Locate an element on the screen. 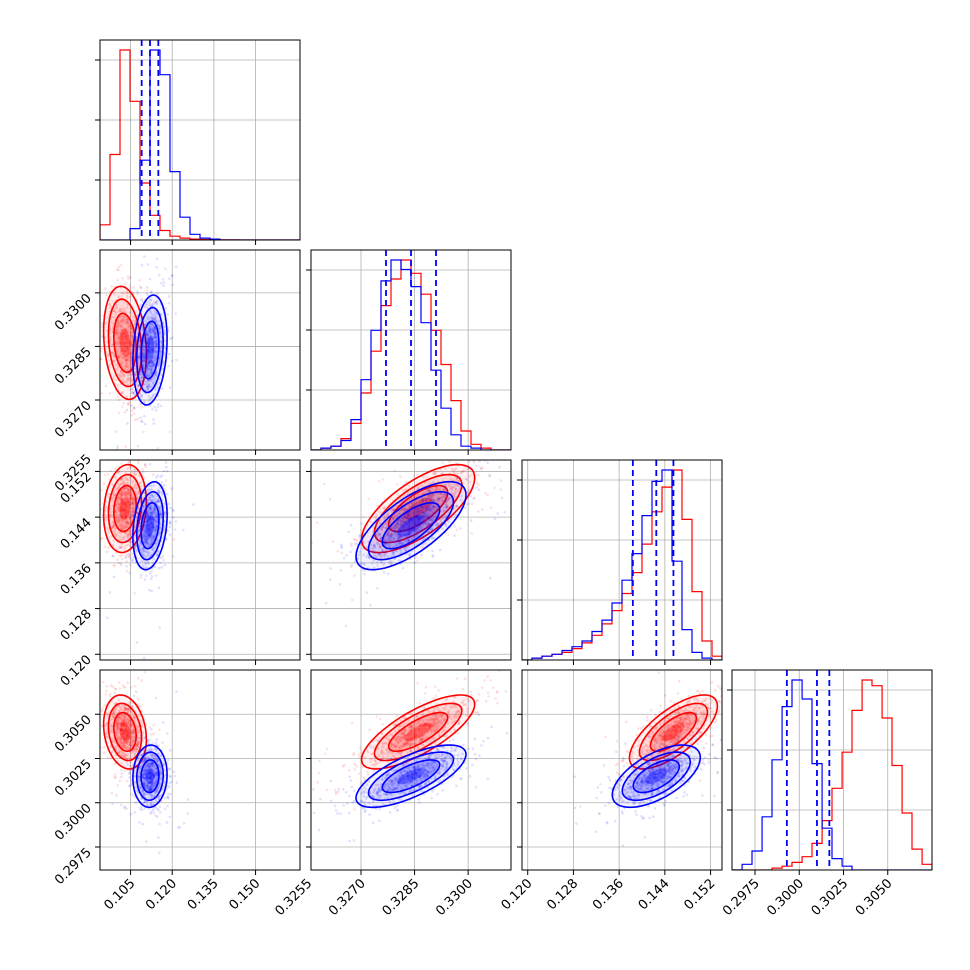 This screenshot has width=970, height=970. x-tick-label: 0.3255 is located at coordinates (293, 897).